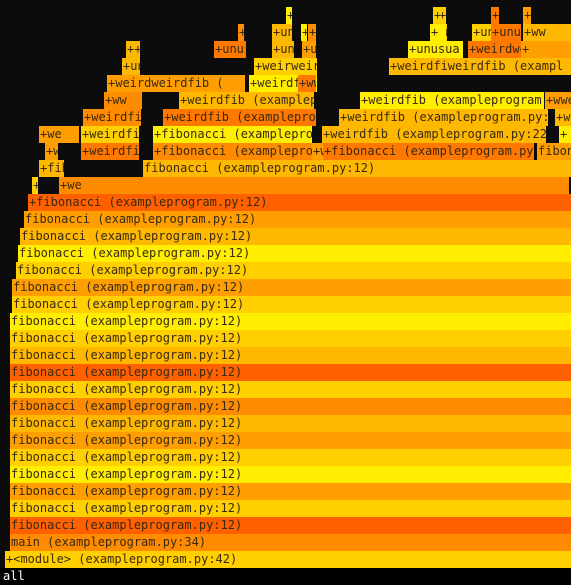  Describe the element at coordinates (51, 151) in the screenshot. I see `flame-frame-f26: +w` at that location.